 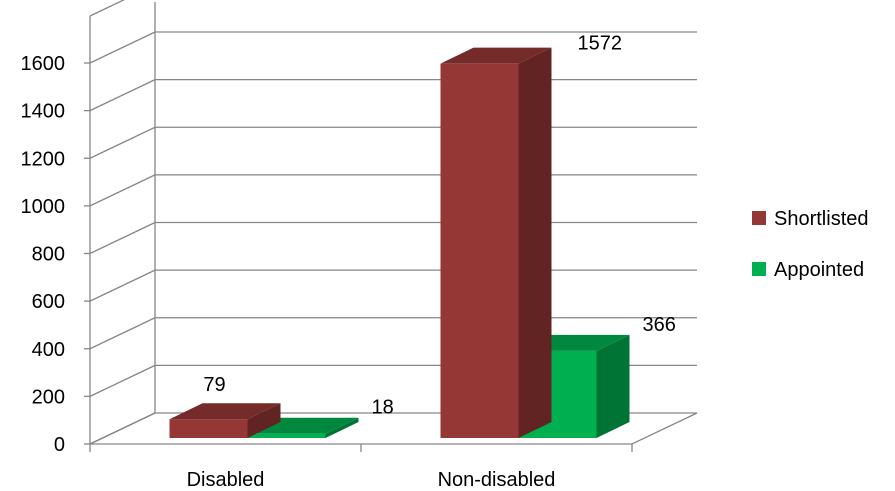 What do you see at coordinates (819, 270) in the screenshot?
I see `legend-label: Appointed` at bounding box center [819, 270].